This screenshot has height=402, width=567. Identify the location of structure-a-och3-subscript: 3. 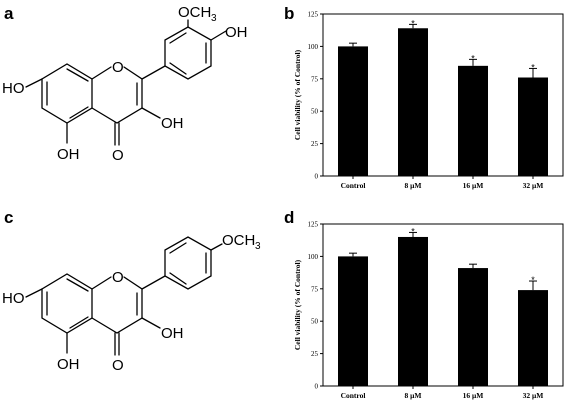
(214, 18).